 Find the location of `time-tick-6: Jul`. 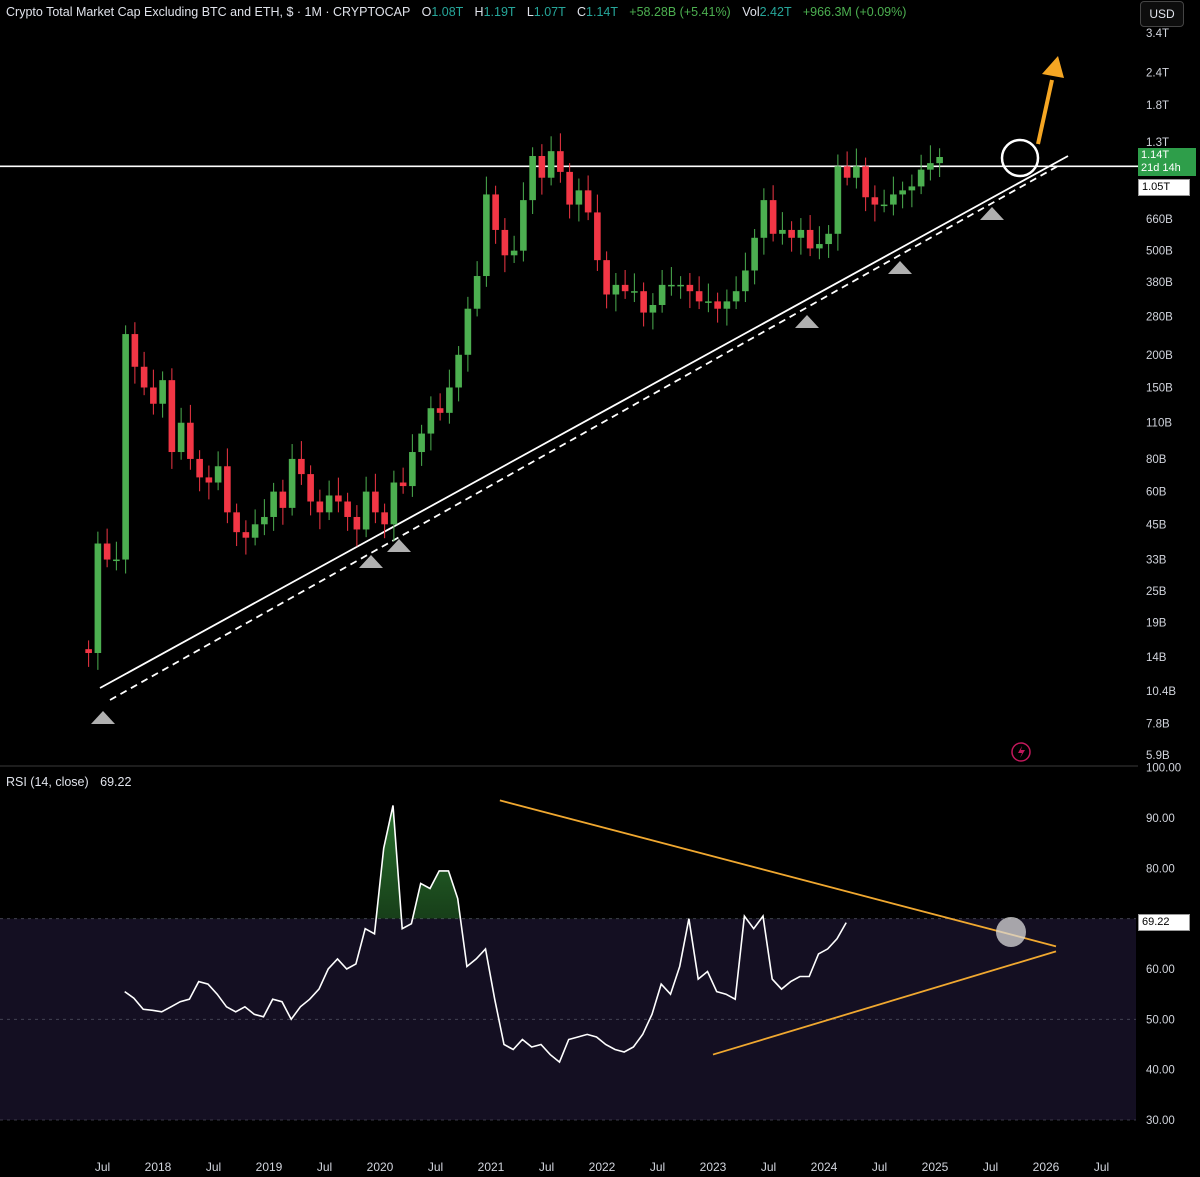

time-tick-6: Jul is located at coordinates (435, 1167).